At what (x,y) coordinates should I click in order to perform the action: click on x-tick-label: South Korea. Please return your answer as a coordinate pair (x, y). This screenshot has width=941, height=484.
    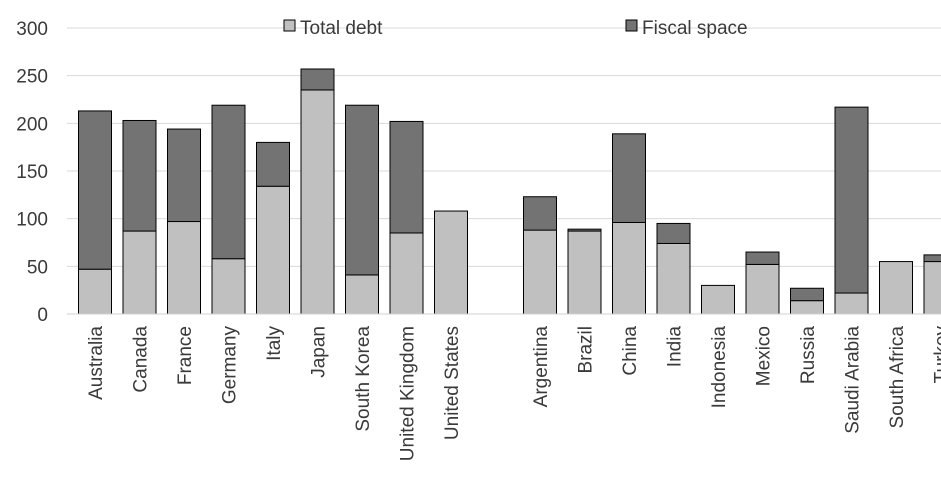
    Looking at the image, I should click on (363, 379).